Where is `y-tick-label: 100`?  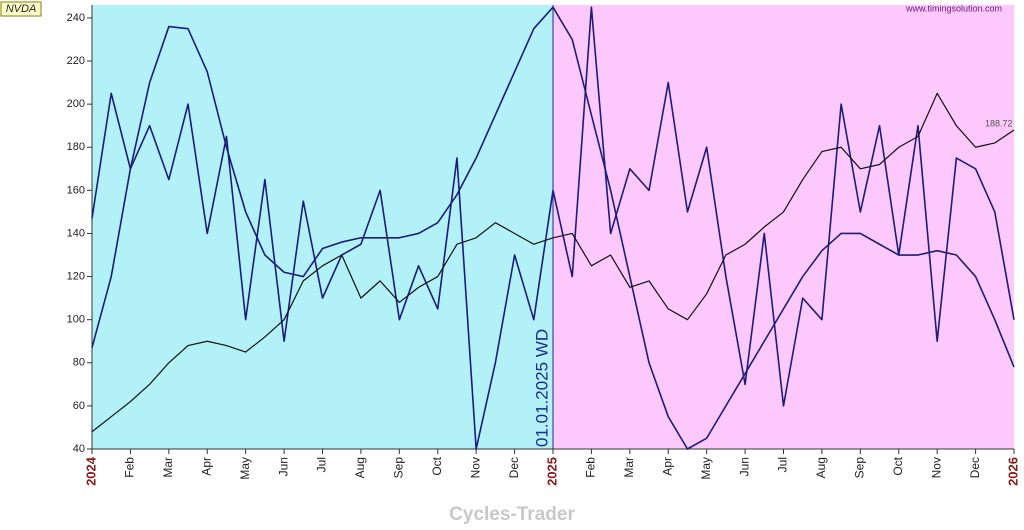
y-tick-label: 100 is located at coordinates (76, 320).